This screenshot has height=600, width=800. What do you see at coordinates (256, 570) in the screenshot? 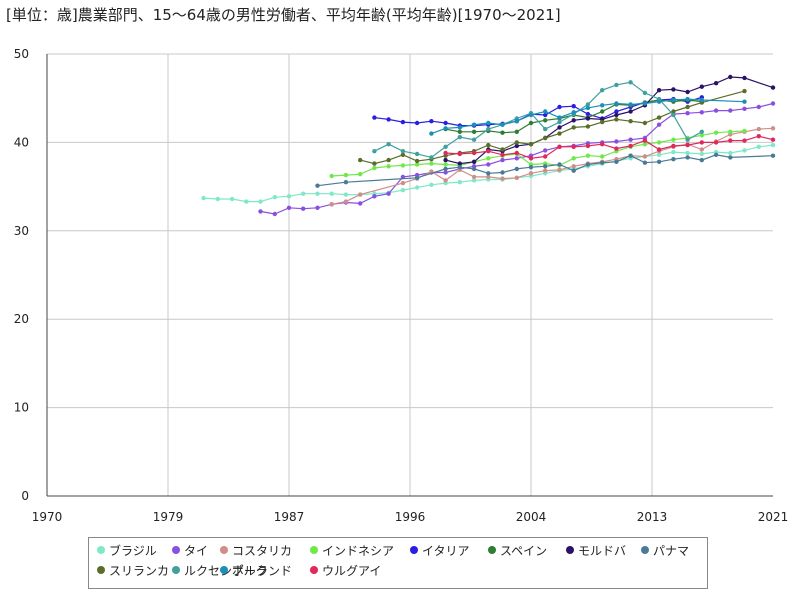
I see `legend-item: ポーランド` at bounding box center [256, 570].